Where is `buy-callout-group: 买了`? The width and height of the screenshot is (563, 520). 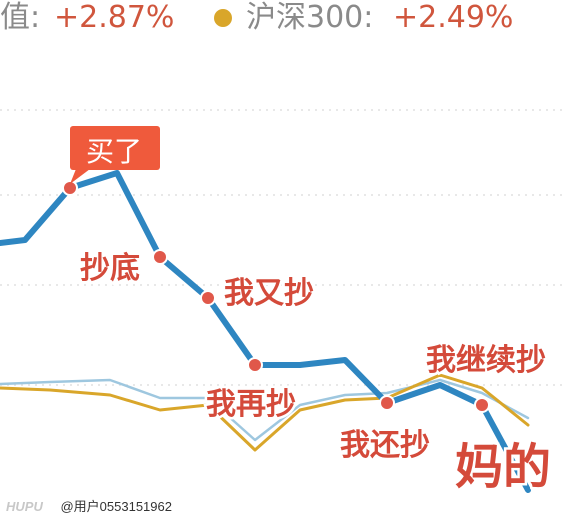 buy-callout-group: 买了 is located at coordinates (115, 155).